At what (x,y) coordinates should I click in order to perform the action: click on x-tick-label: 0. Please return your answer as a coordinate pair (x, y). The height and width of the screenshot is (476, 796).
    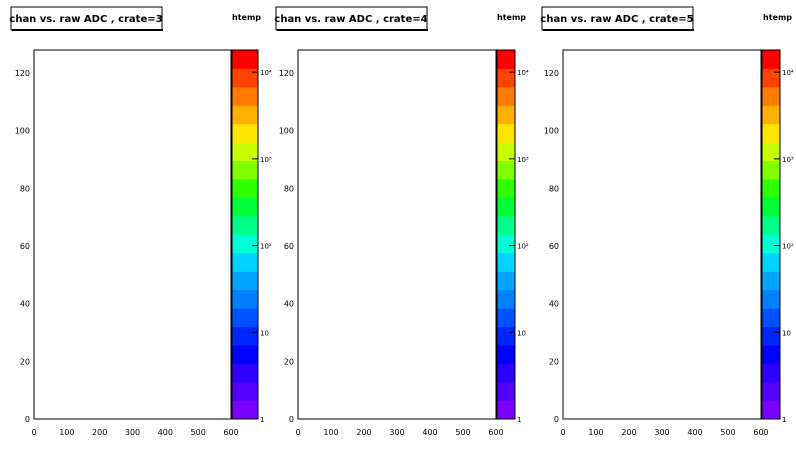
    Looking at the image, I should click on (33, 432).